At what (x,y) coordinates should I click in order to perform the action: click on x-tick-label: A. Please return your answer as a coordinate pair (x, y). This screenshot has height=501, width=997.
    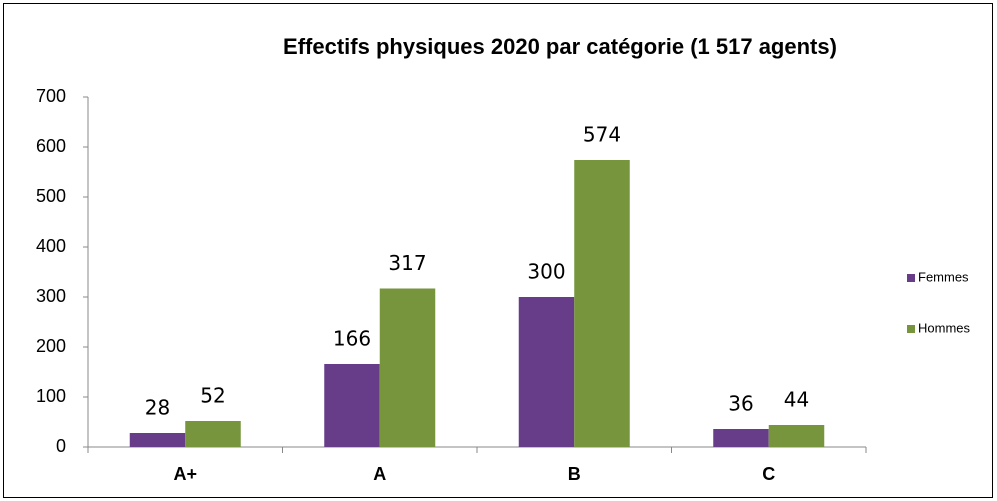
    Looking at the image, I should click on (379, 474).